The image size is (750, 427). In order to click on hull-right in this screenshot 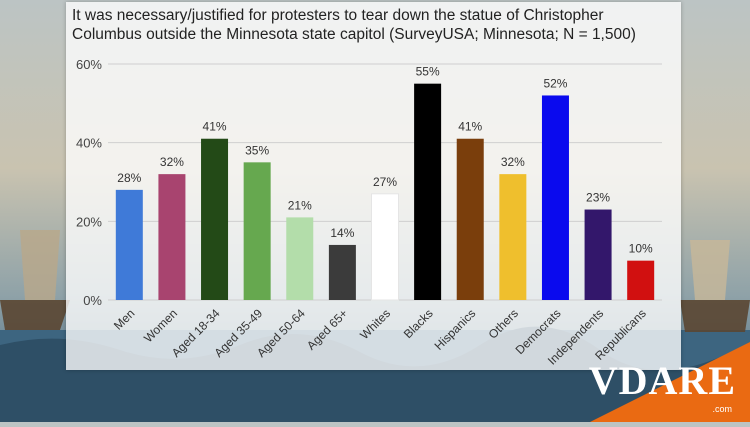, I will do `click(715, 316)`.